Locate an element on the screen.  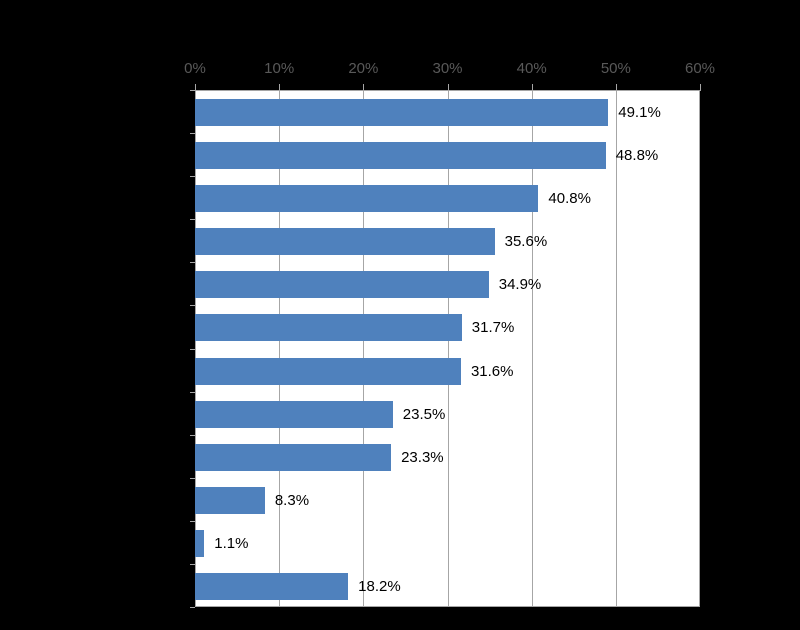
bar-row: 8.3% is located at coordinates (447, 500).